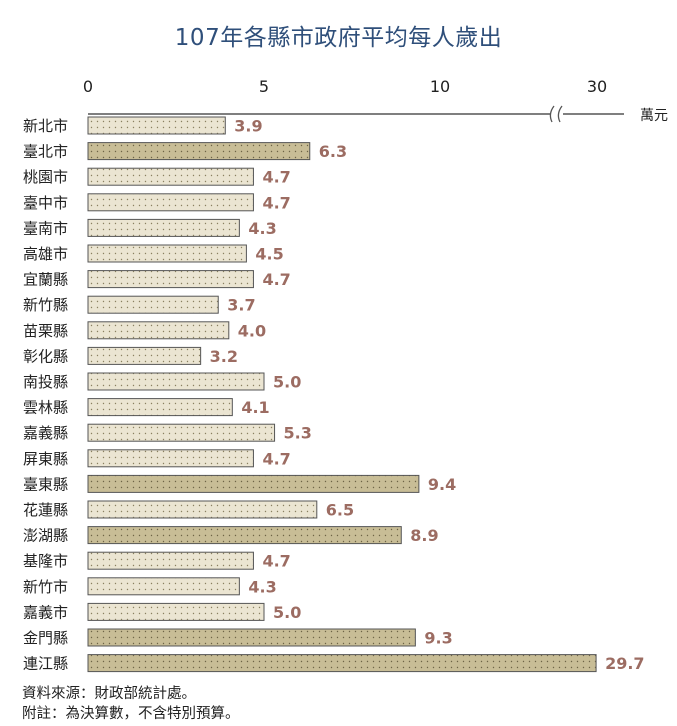  What do you see at coordinates (45, 356) in the screenshot?
I see `category-label: 彰化縣` at bounding box center [45, 356].